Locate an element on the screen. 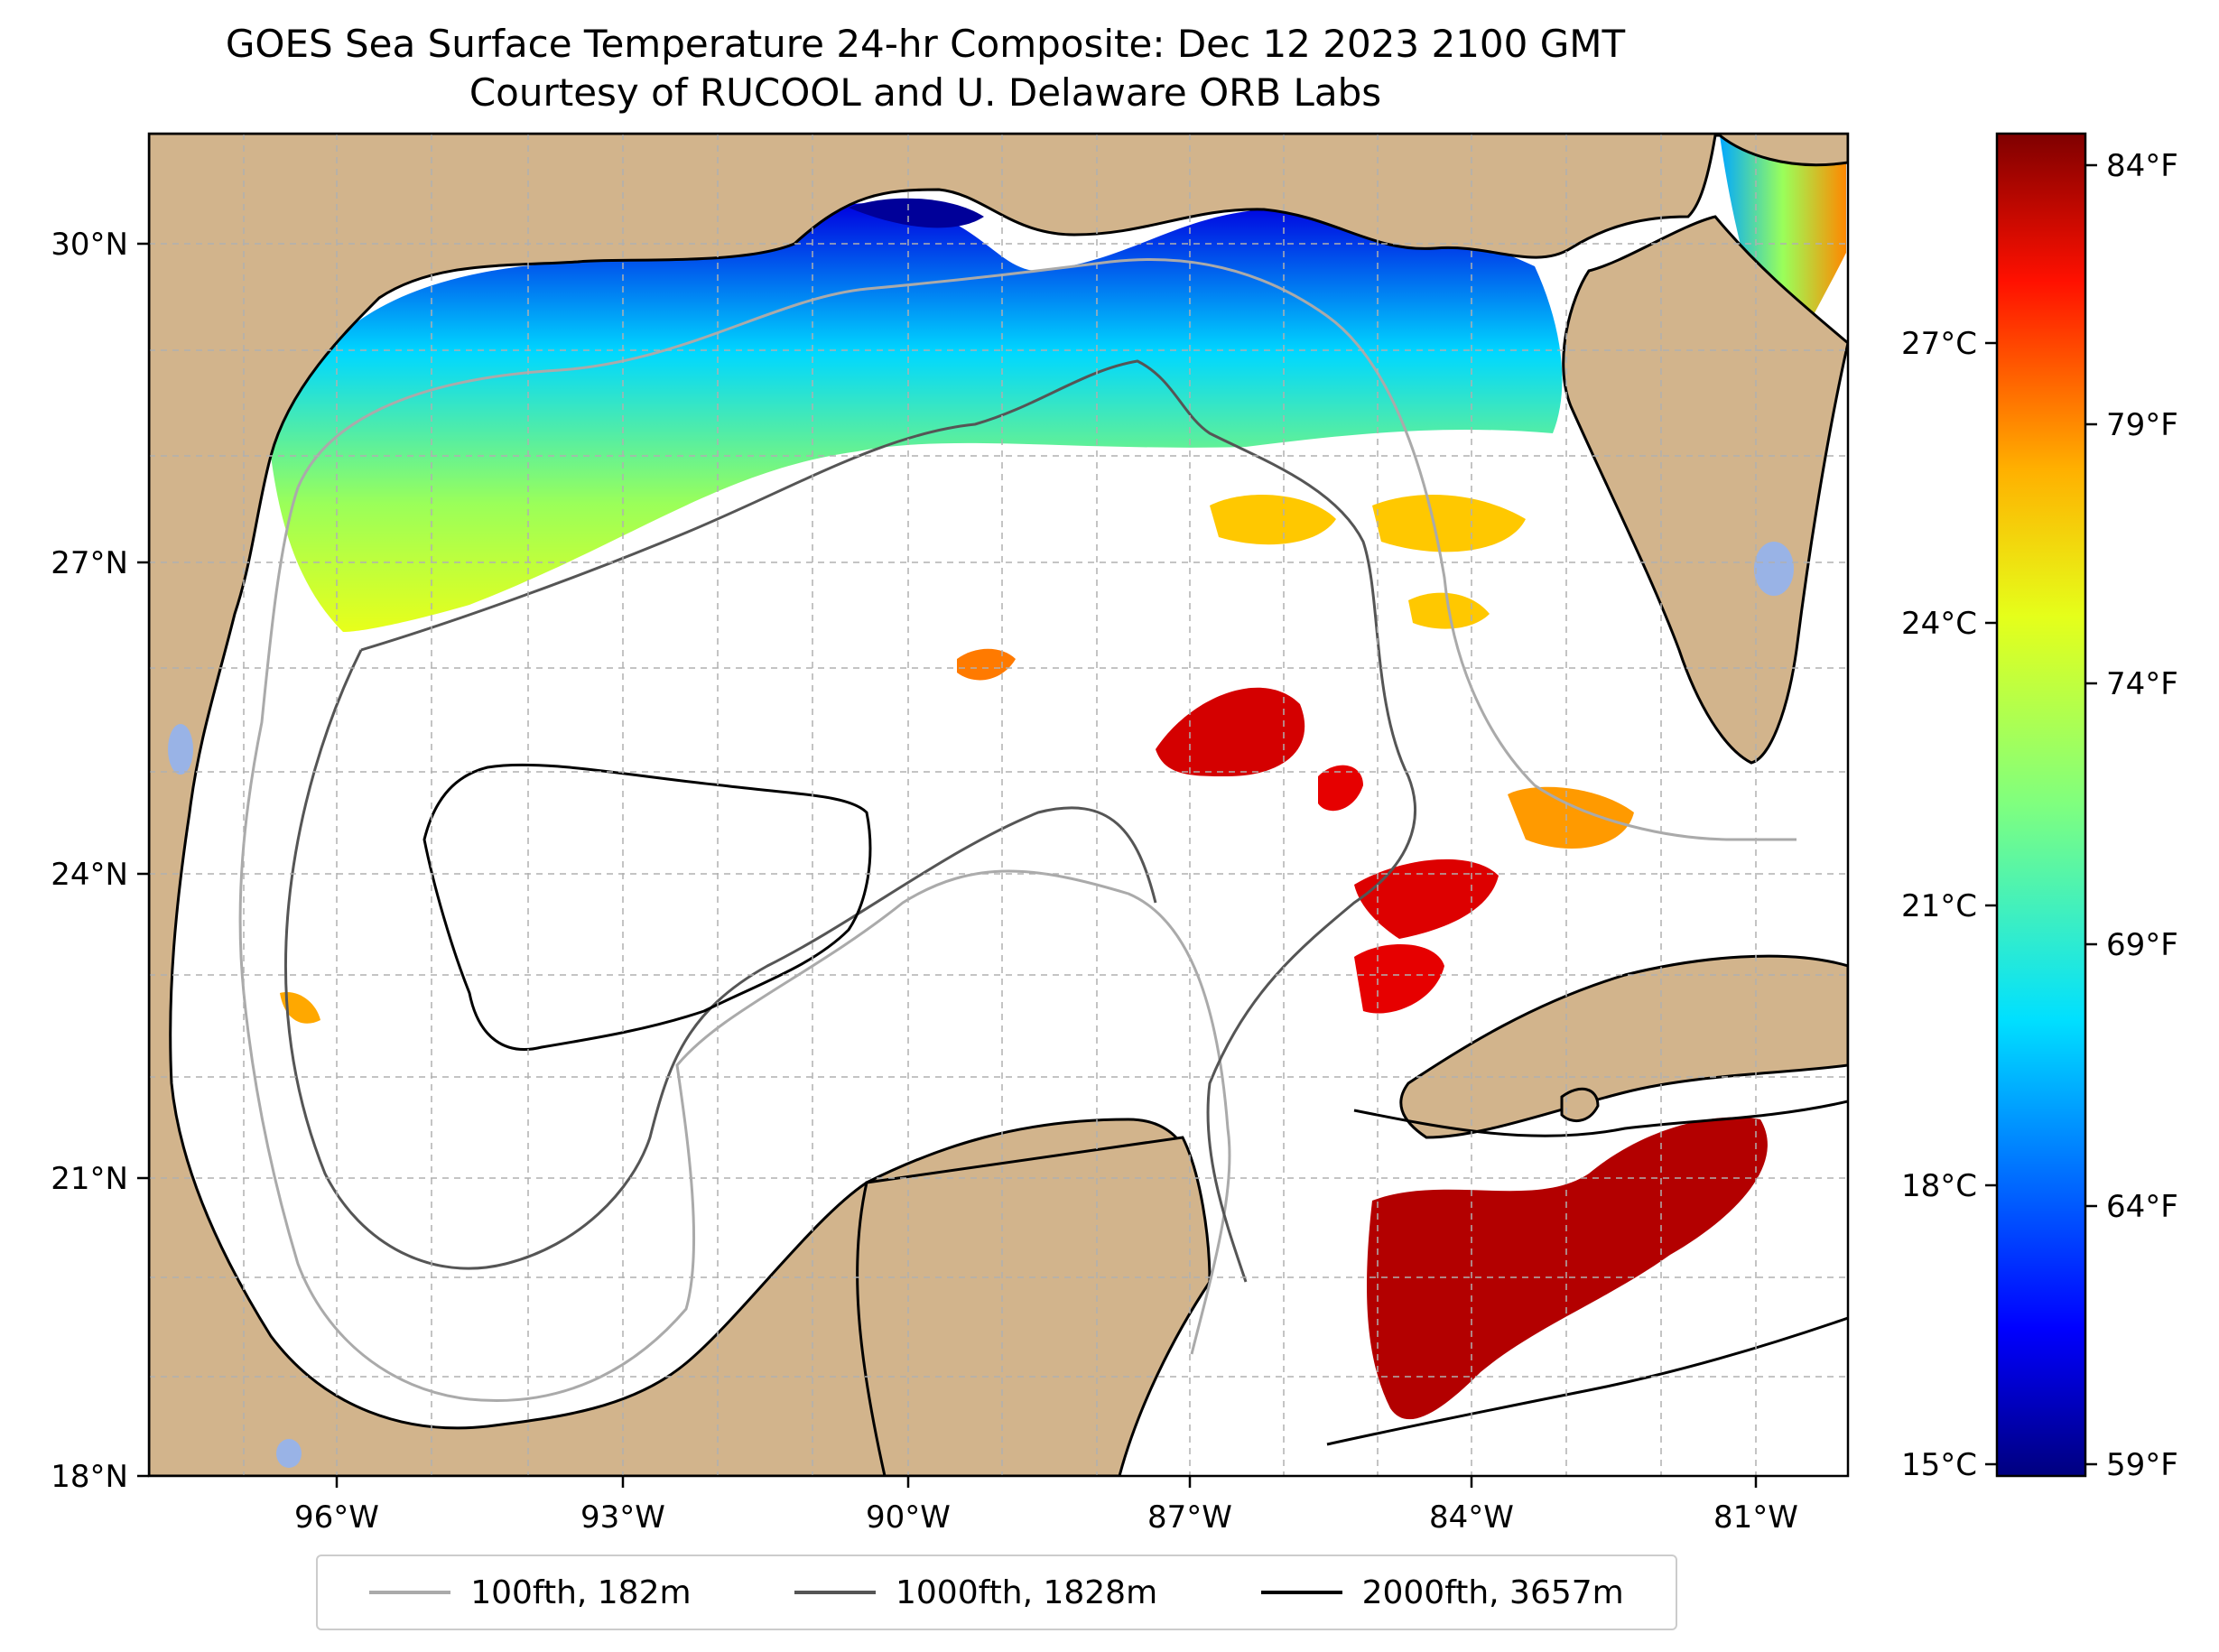 This screenshot has height=1652, width=2219. contour-2000fth-caribbean is located at coordinates (1587, 1381).